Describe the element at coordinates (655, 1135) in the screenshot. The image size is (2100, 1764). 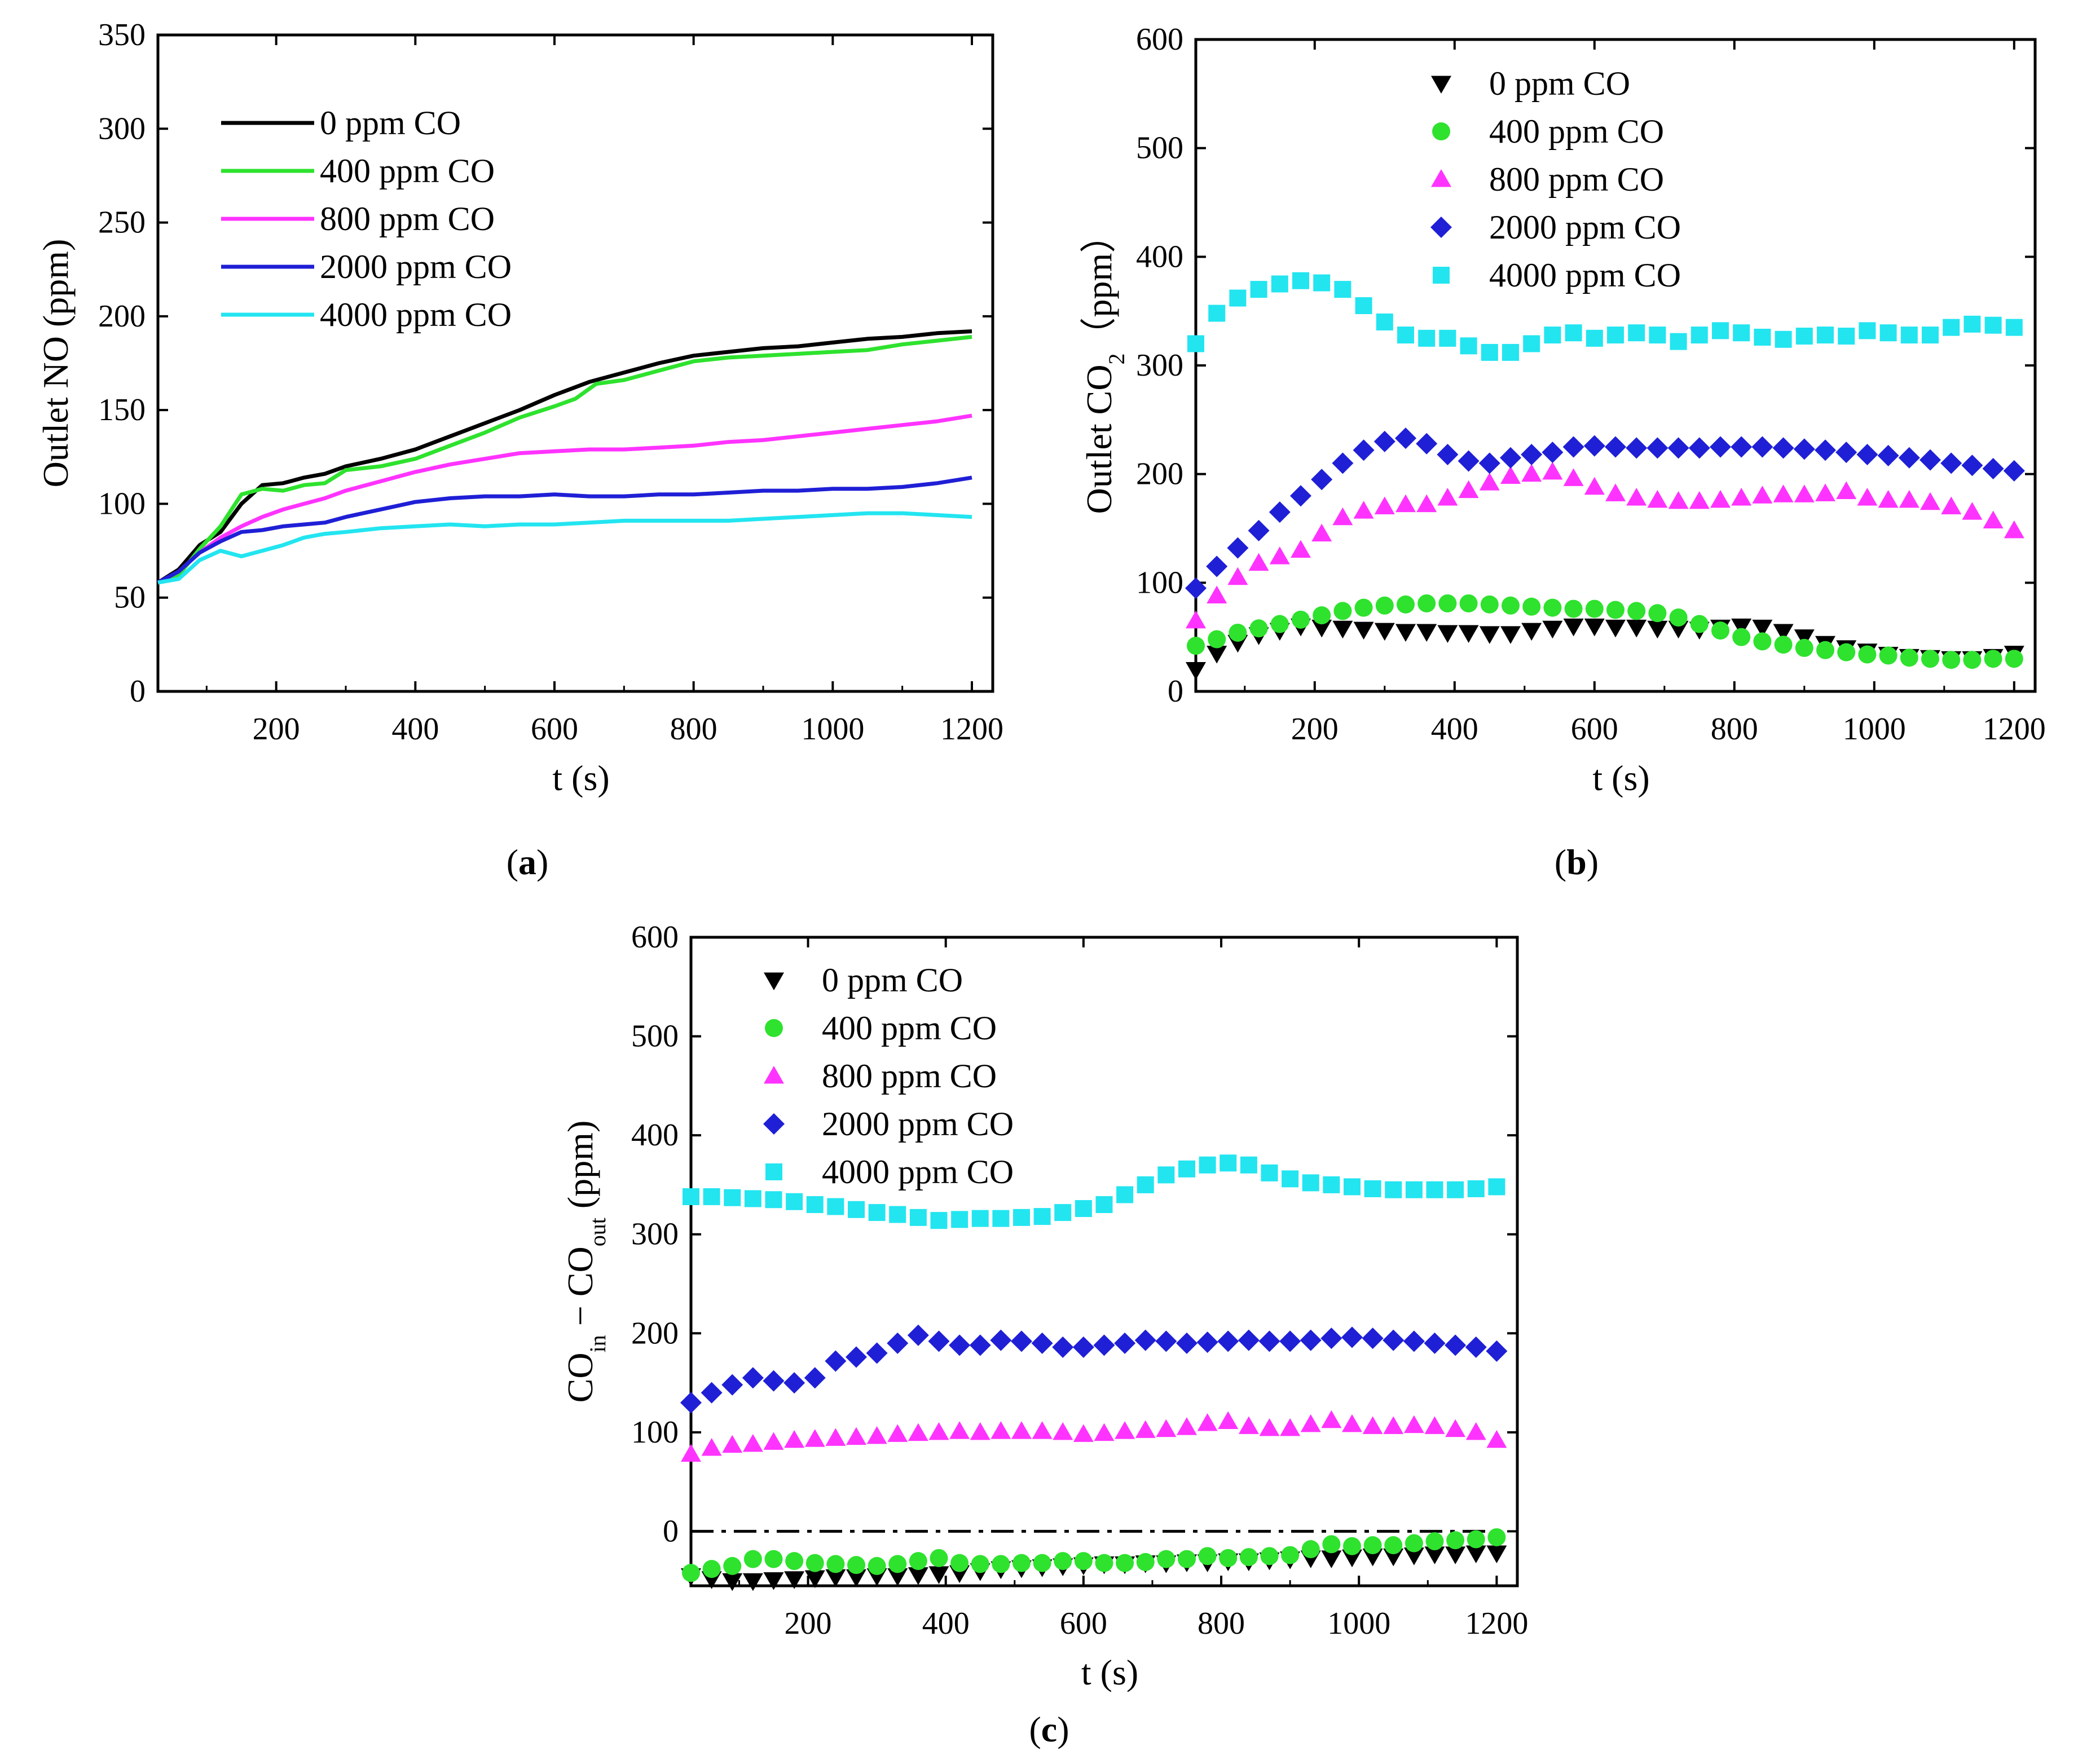
I see `y-tick-label: 400` at that location.